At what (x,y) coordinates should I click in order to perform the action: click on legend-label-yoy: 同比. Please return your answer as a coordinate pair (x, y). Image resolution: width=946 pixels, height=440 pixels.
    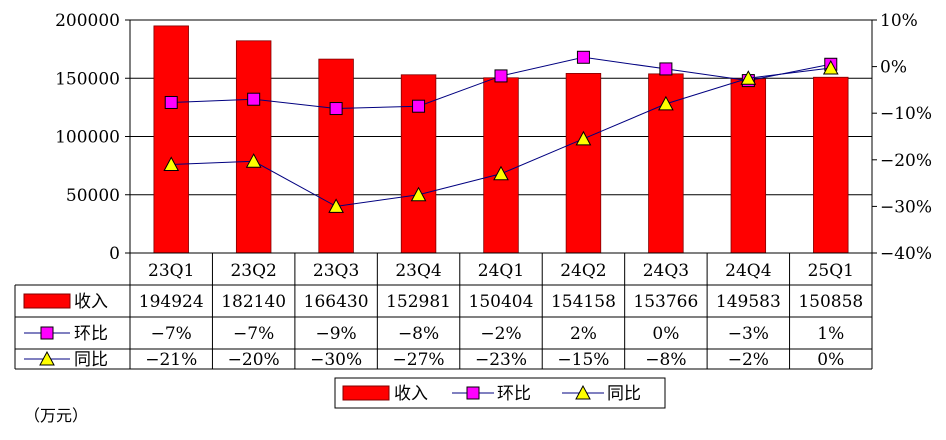
    Looking at the image, I should click on (624, 394).